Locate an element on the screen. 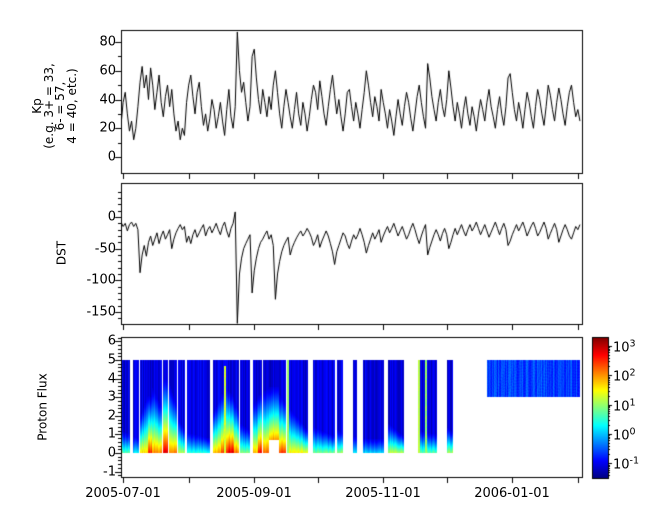 The width and height of the screenshot is (665, 523). cb-tick-1em1: 10-1 is located at coordinates (626, 463).